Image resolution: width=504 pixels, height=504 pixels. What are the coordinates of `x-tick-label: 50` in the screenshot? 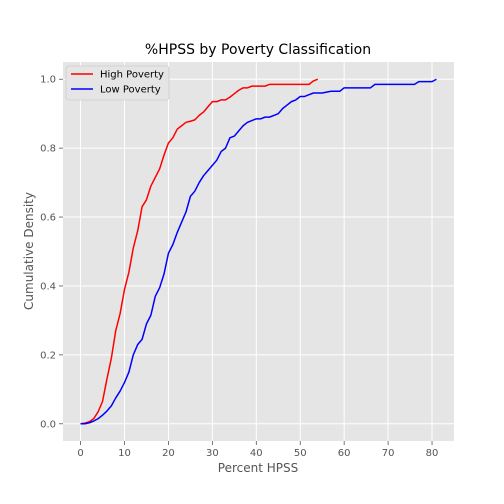 It's located at (300, 453).